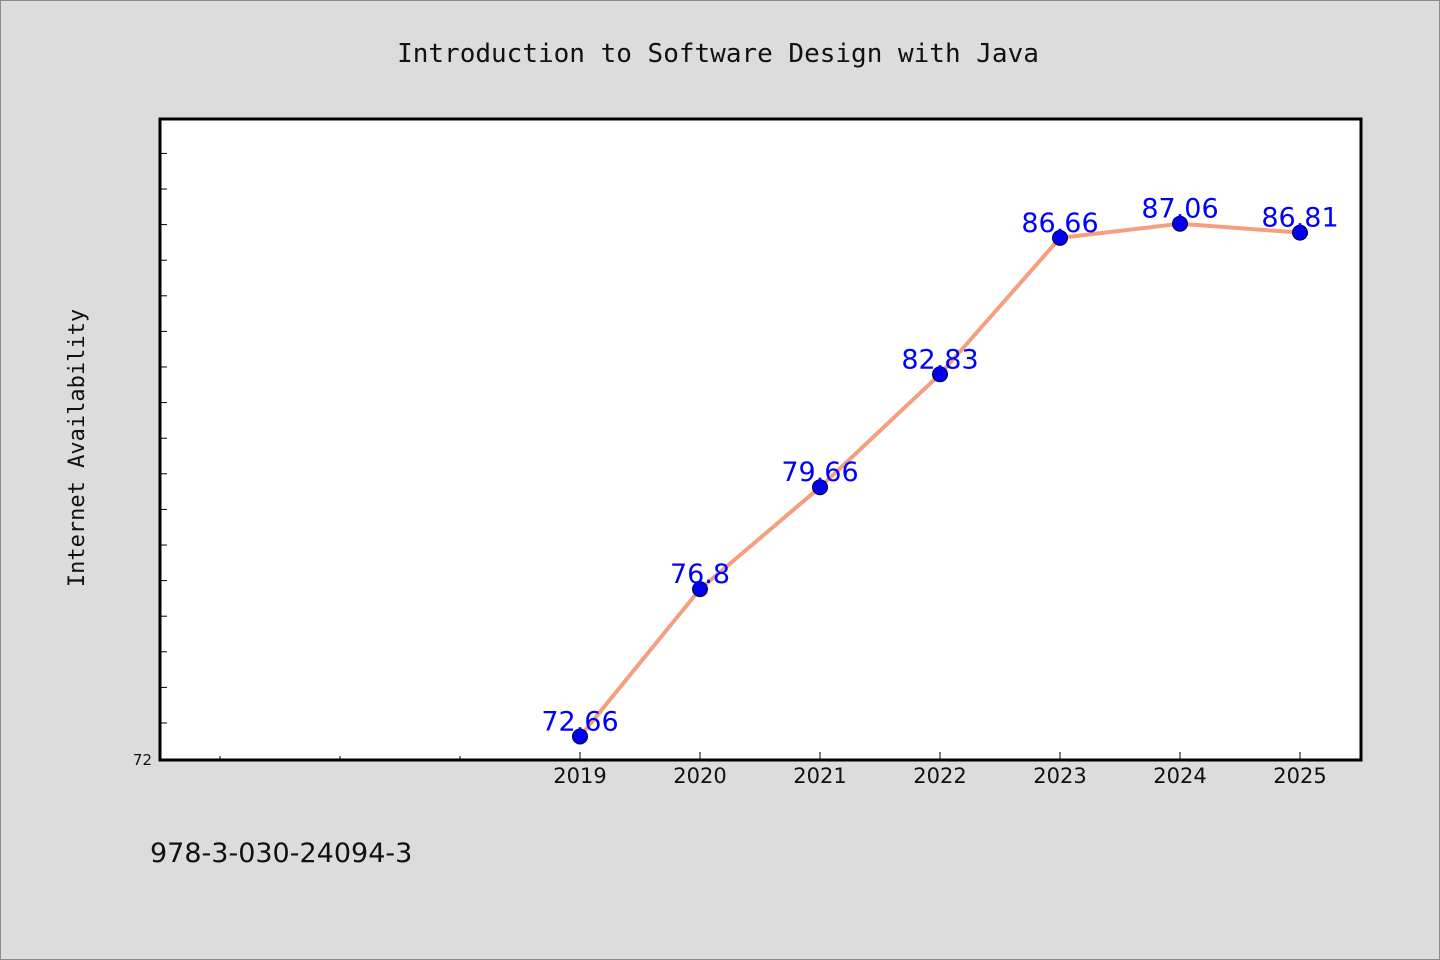  Describe the element at coordinates (939, 776) in the screenshot. I see `x-tick-label: 2022` at that location.